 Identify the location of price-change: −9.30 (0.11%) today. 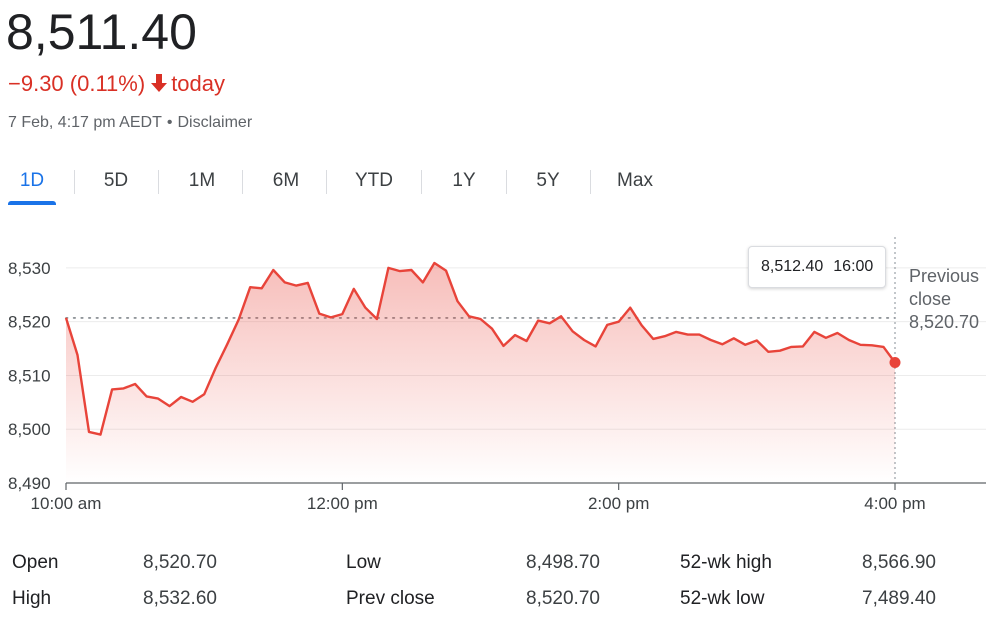
(116, 84).